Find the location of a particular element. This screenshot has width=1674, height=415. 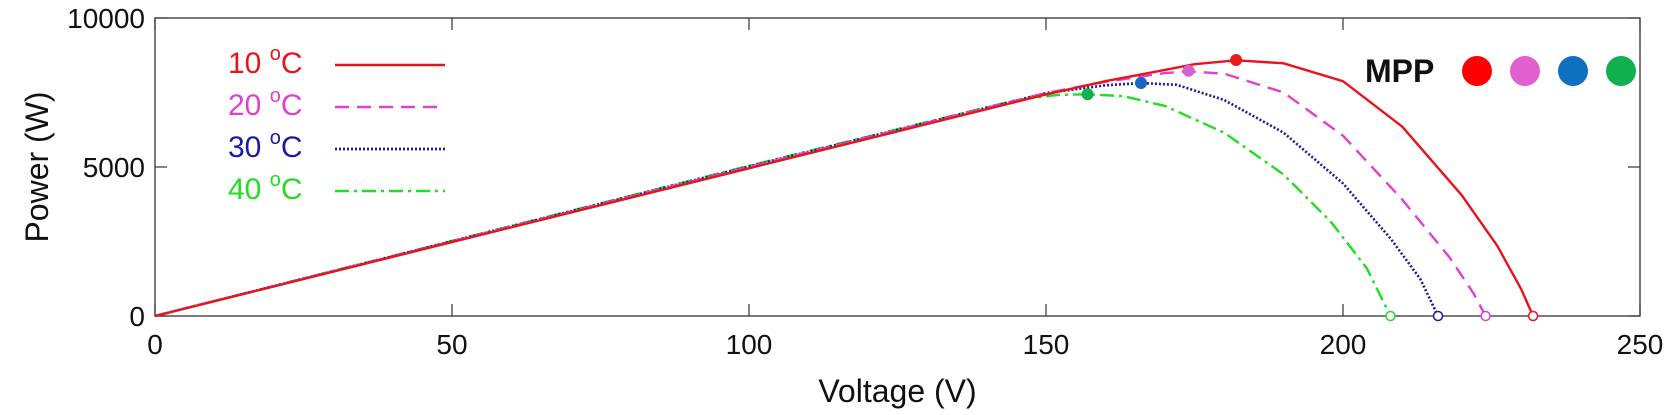

x-axis-title: Voltage (V) is located at coordinates (897, 391).